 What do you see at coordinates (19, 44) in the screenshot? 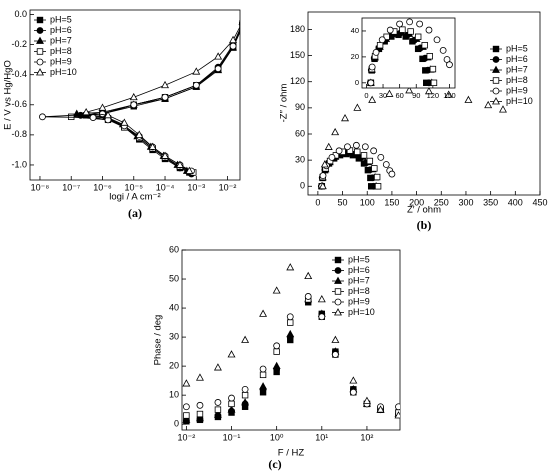
I see `y-tick-label: -0.2` at bounding box center [19, 44].